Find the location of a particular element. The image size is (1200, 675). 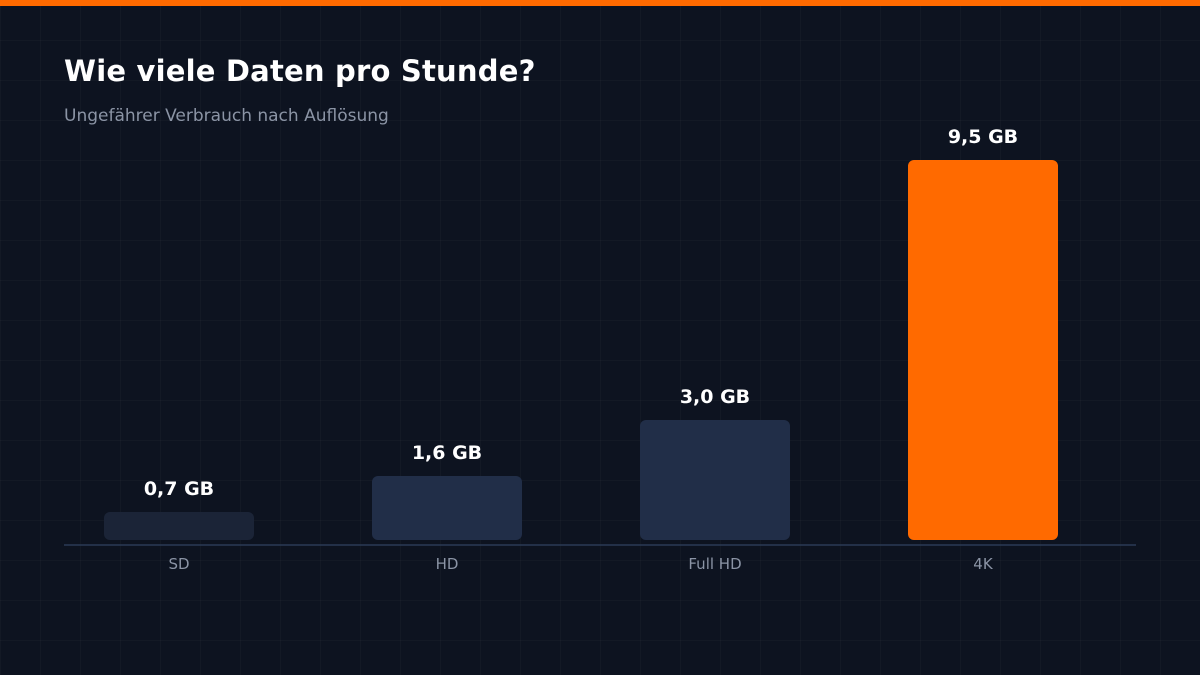

chart-subtitle: Ungefährer Verbrauch nach Auflösung is located at coordinates (226, 116).